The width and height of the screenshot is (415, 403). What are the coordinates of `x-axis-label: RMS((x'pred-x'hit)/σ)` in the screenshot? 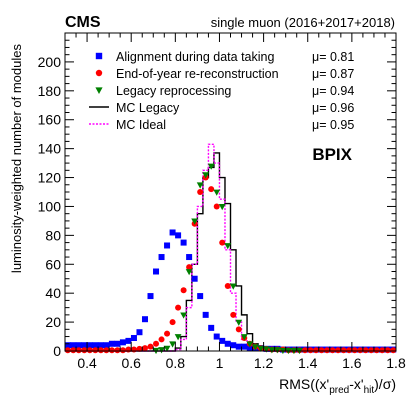 It's located at (337, 386).